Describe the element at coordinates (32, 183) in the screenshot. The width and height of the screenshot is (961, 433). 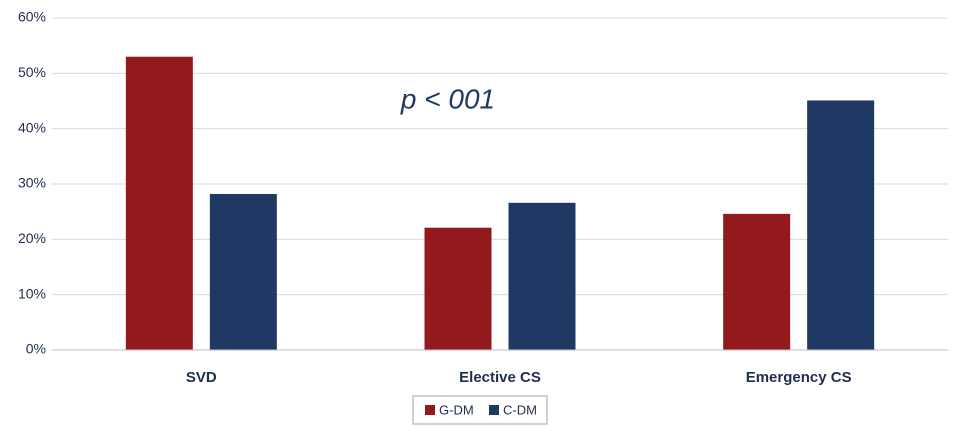
I see `y-tick-label: 30%` at that location.